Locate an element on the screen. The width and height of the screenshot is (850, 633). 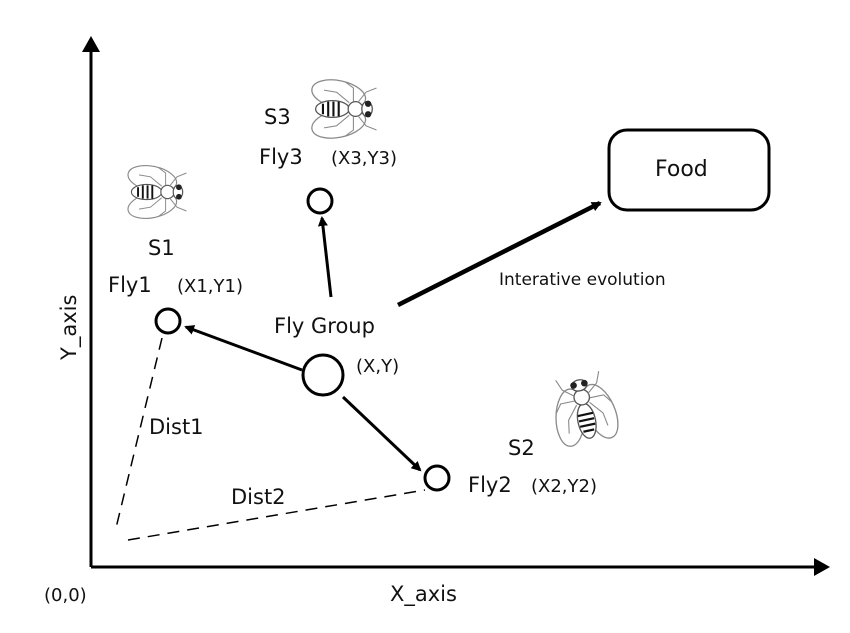
dist1-line is located at coordinates (139, 433).